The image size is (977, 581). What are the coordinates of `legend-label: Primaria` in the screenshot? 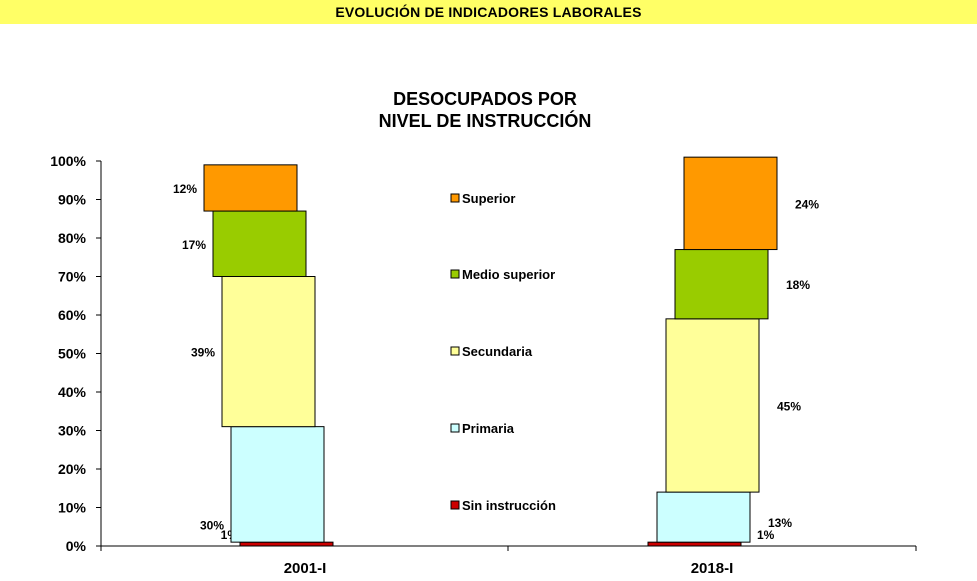 It's located at (488, 428).